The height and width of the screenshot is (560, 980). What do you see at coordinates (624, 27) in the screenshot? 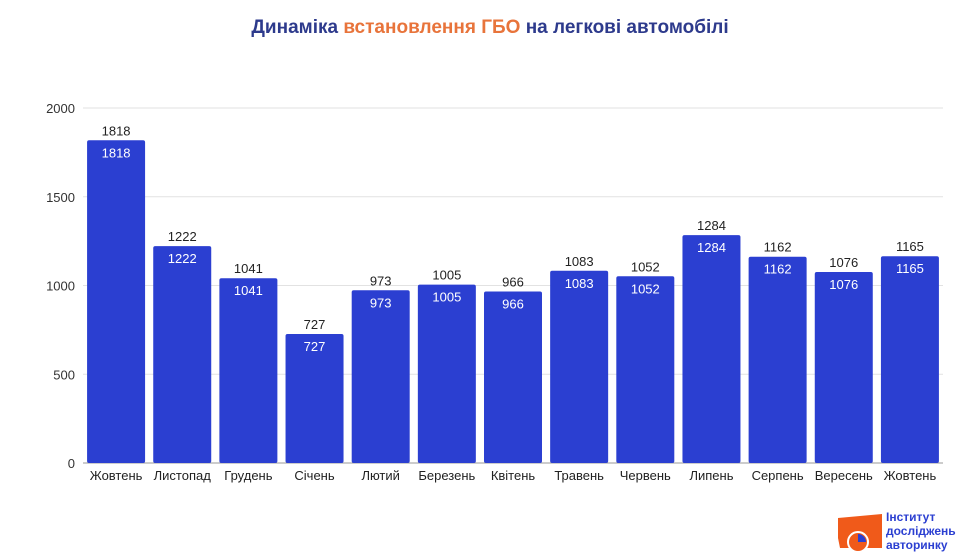
I see `title-part-3: на легкові автомобілі` at bounding box center [624, 27].